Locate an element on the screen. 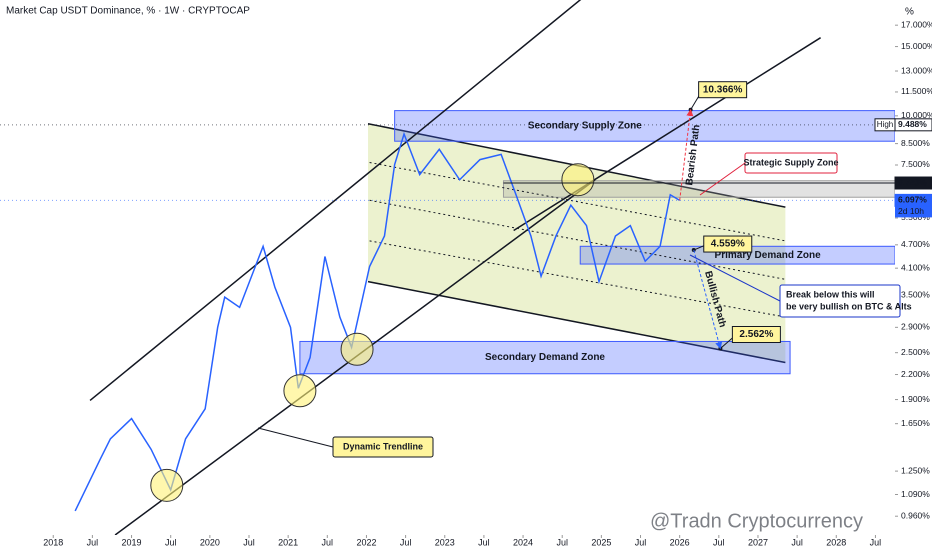  y-tick-label: 10.000% is located at coordinates (916, 115).